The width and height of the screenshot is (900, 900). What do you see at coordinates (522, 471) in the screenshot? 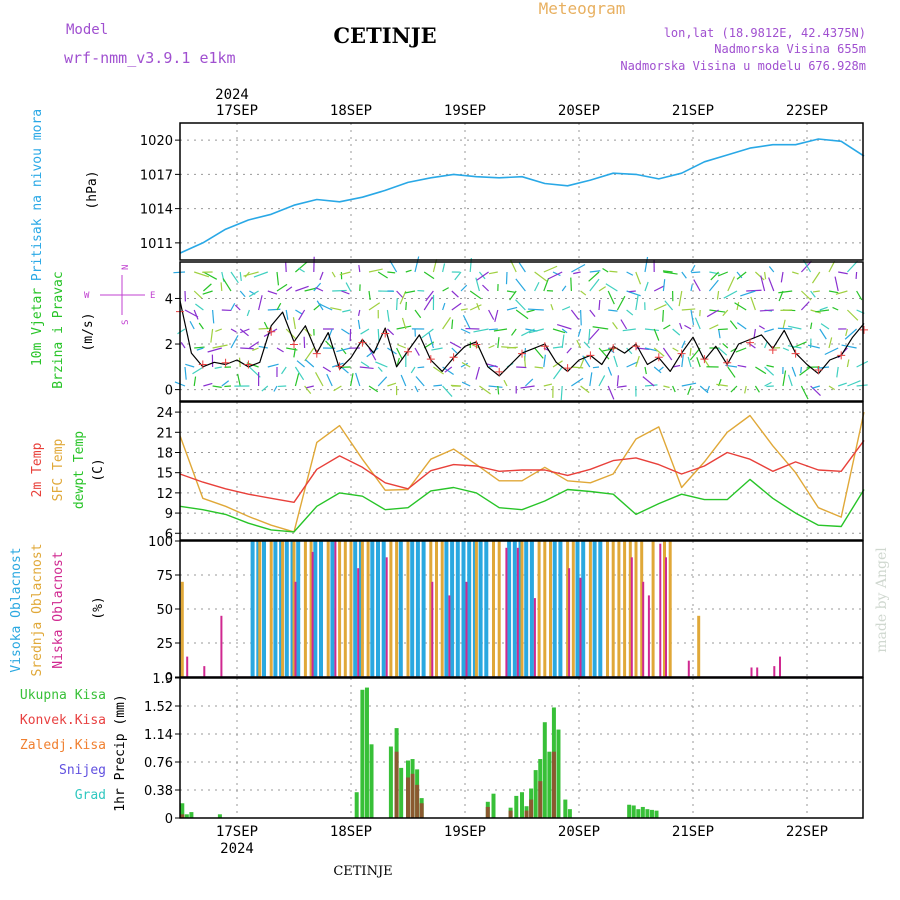
I see `temp-2m-line` at bounding box center [522, 471].